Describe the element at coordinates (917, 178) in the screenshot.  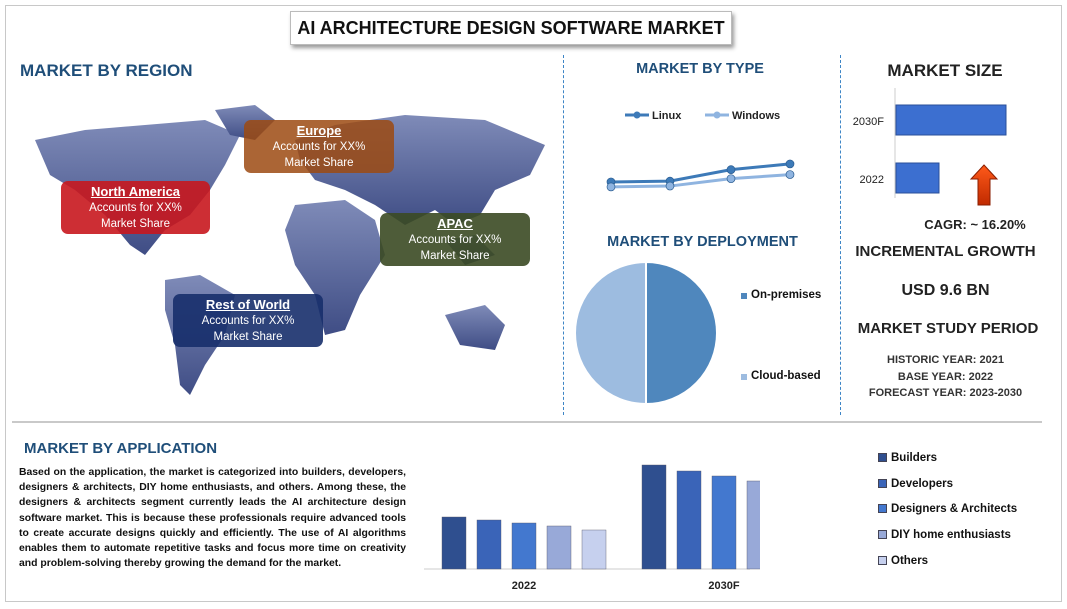
I see `bar-2022` at that location.